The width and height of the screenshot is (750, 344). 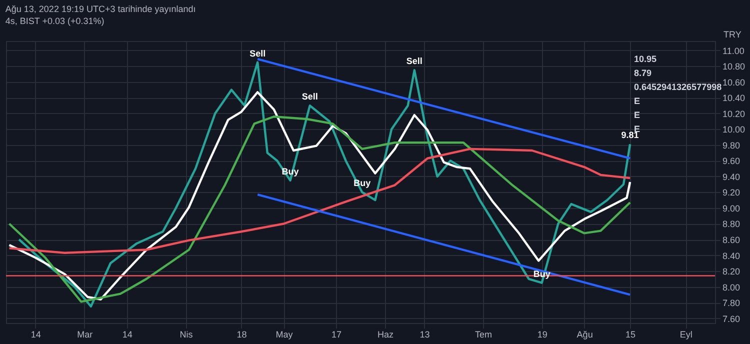 What do you see at coordinates (285, 335) in the screenshot?
I see `x-tick-label: May` at bounding box center [285, 335].